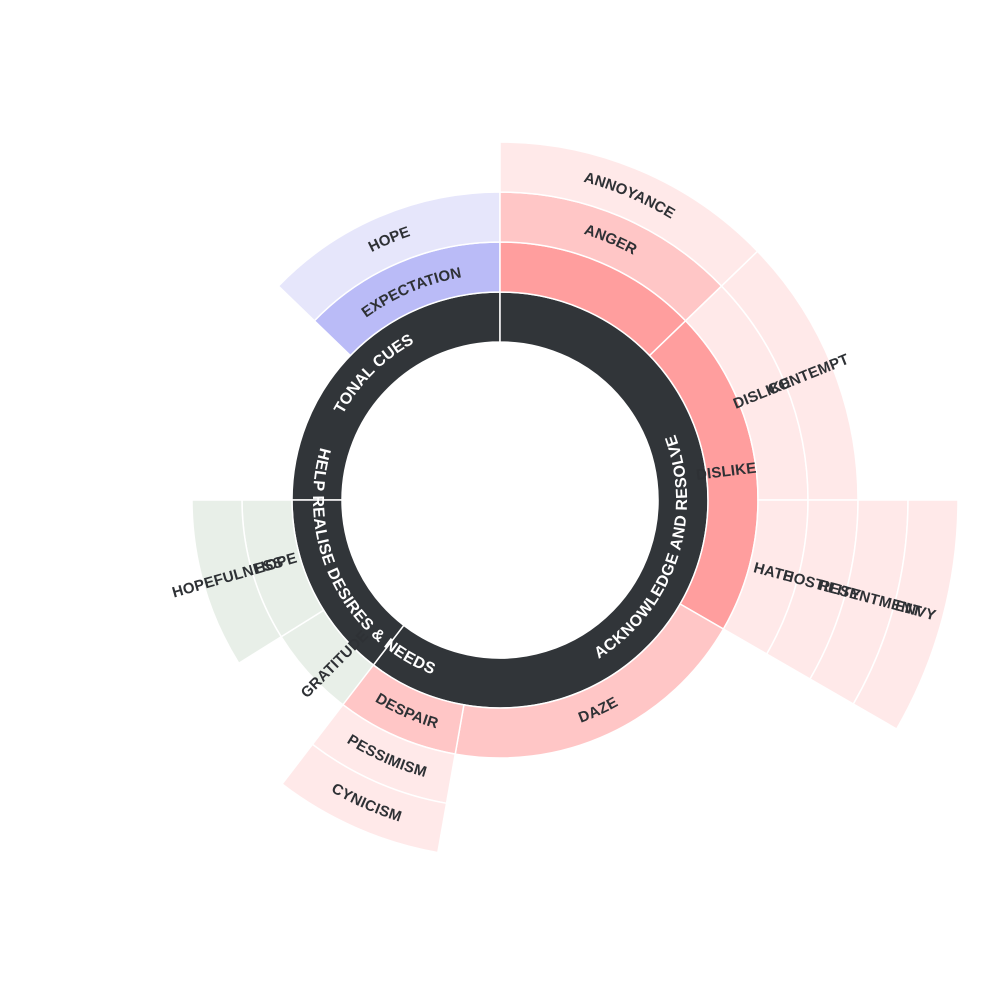 The height and width of the screenshot is (1001, 1000). I want to click on segment-cynicism, so click(364, 798).